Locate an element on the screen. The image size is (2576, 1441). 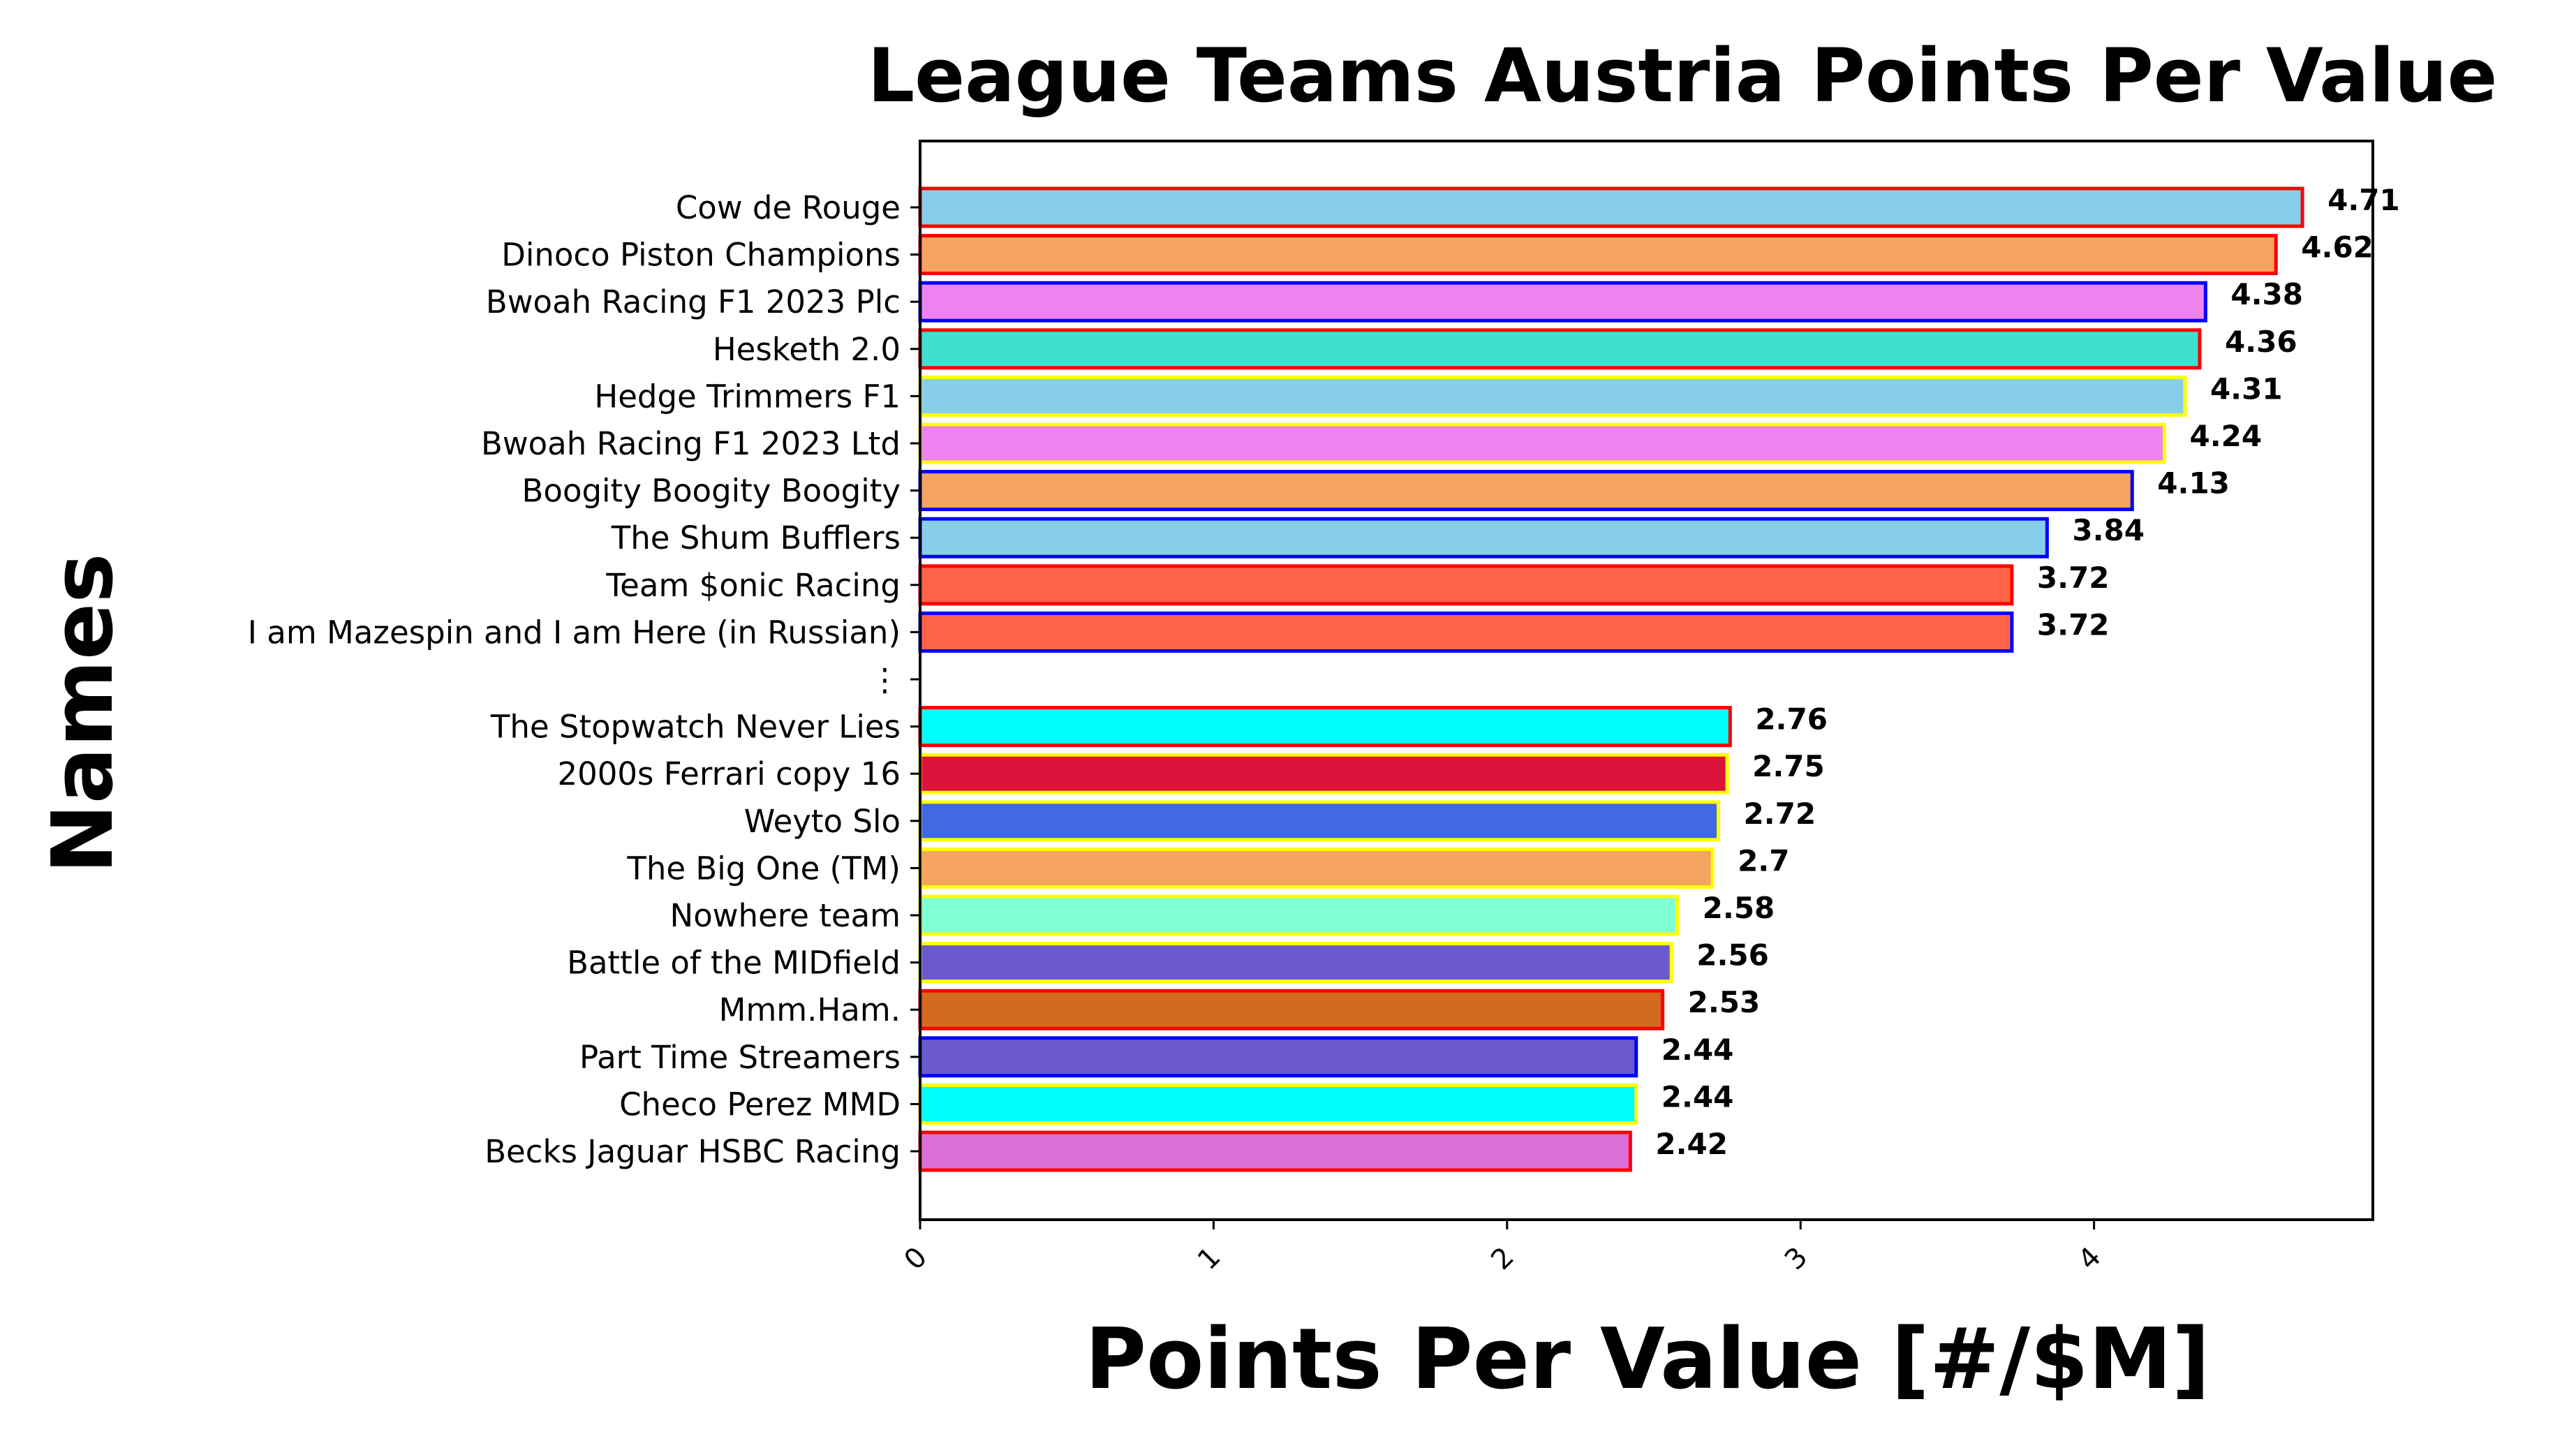
x-tick-label: 3 is located at coordinates (1796, 1259).